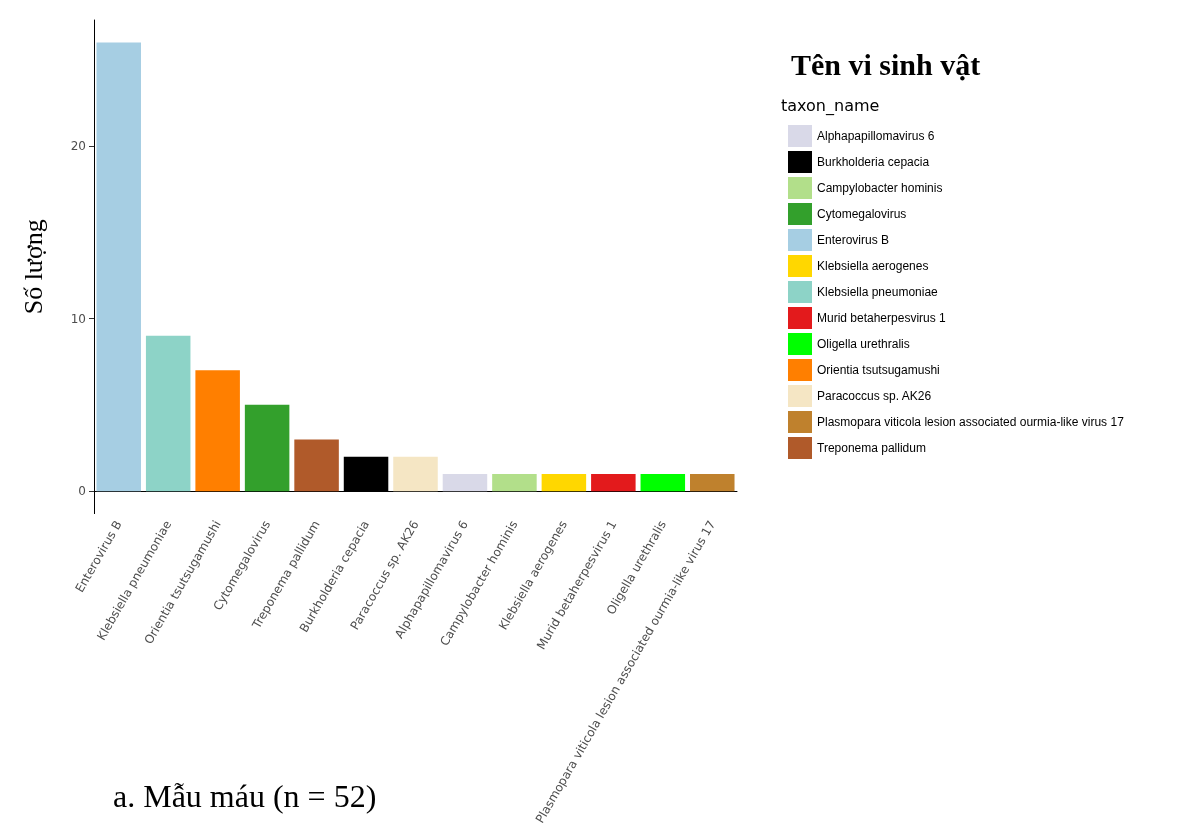 This screenshot has width=1197, height=836. I want to click on legend-label: Klebsiella pneumoniae, so click(878, 292).